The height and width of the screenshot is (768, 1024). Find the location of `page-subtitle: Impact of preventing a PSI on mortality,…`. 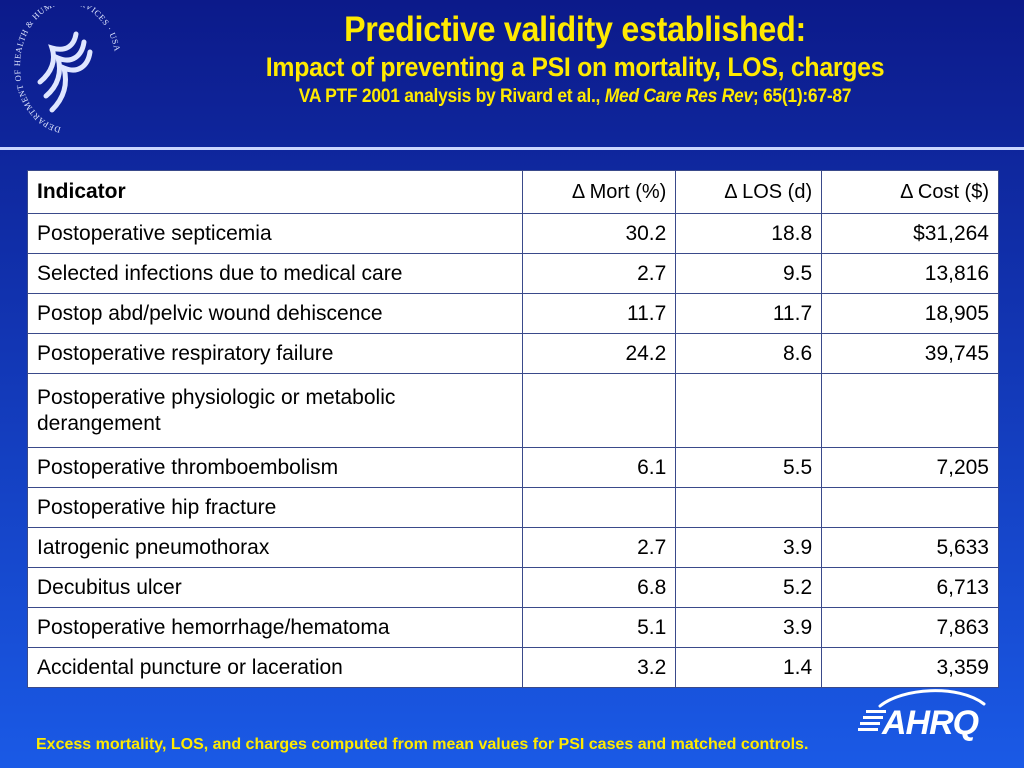

page-subtitle: Impact of preventing a PSI on mortality,… is located at coordinates (575, 67).